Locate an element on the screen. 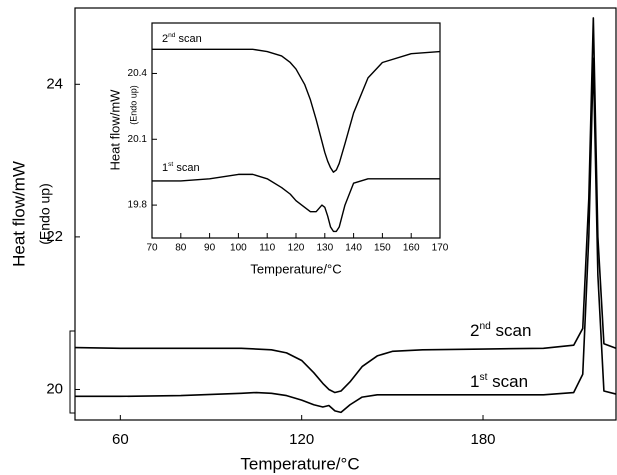 This screenshot has width=617, height=475. y-tick-label: 20 is located at coordinates (54, 388).